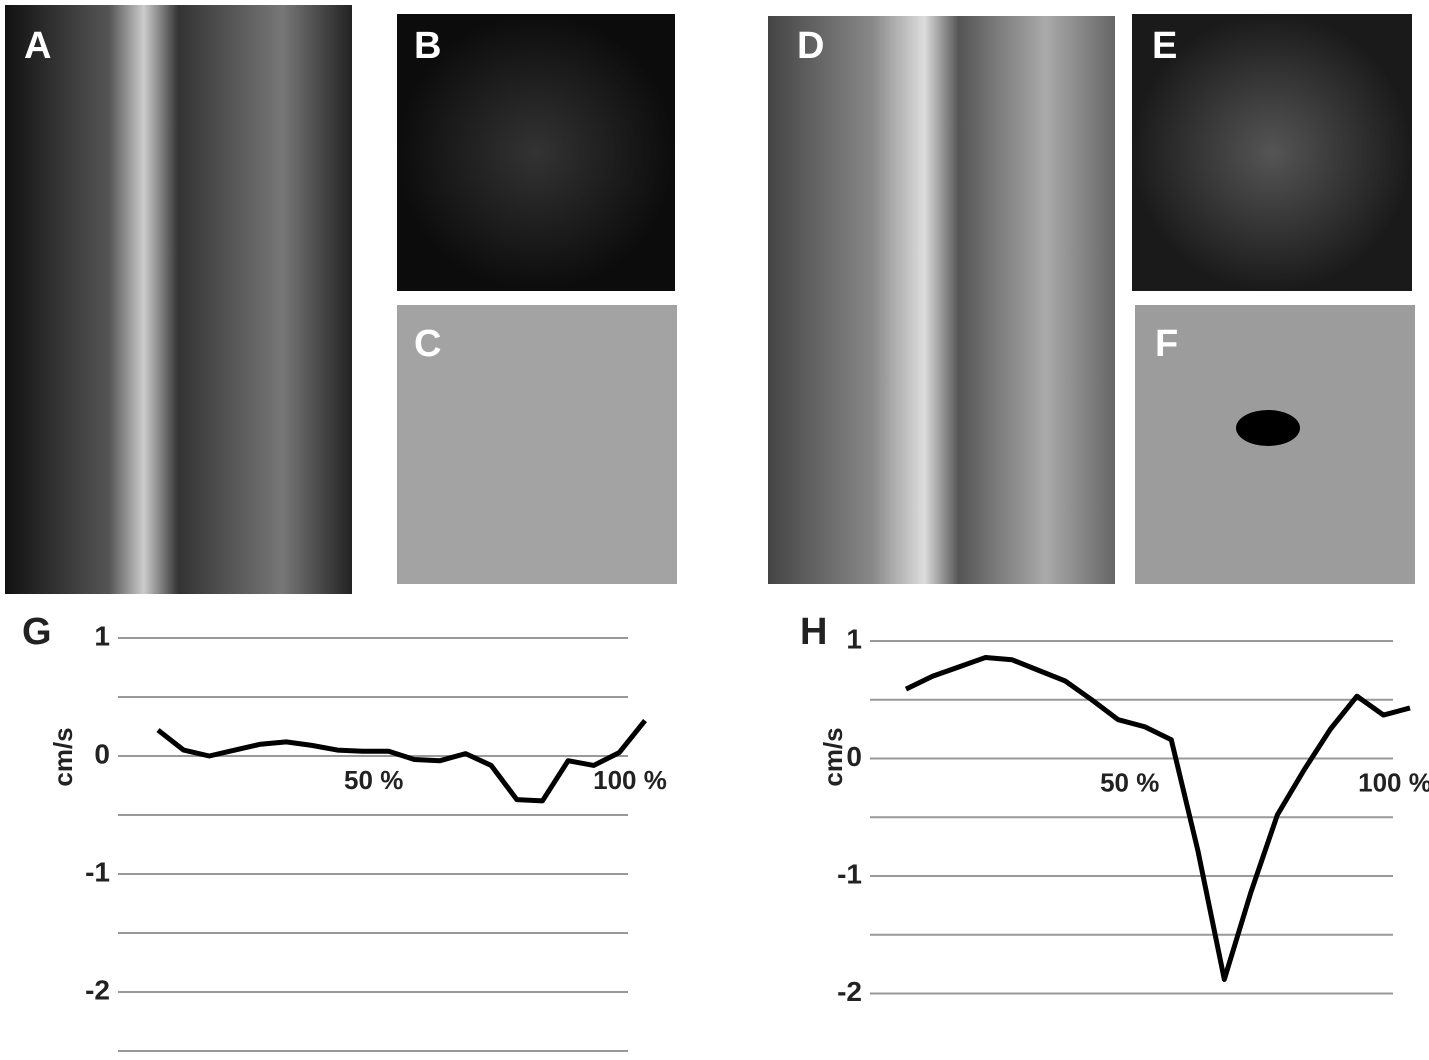  Describe the element at coordinates (810, 46) in the screenshot. I see `panel-label: D` at that location.